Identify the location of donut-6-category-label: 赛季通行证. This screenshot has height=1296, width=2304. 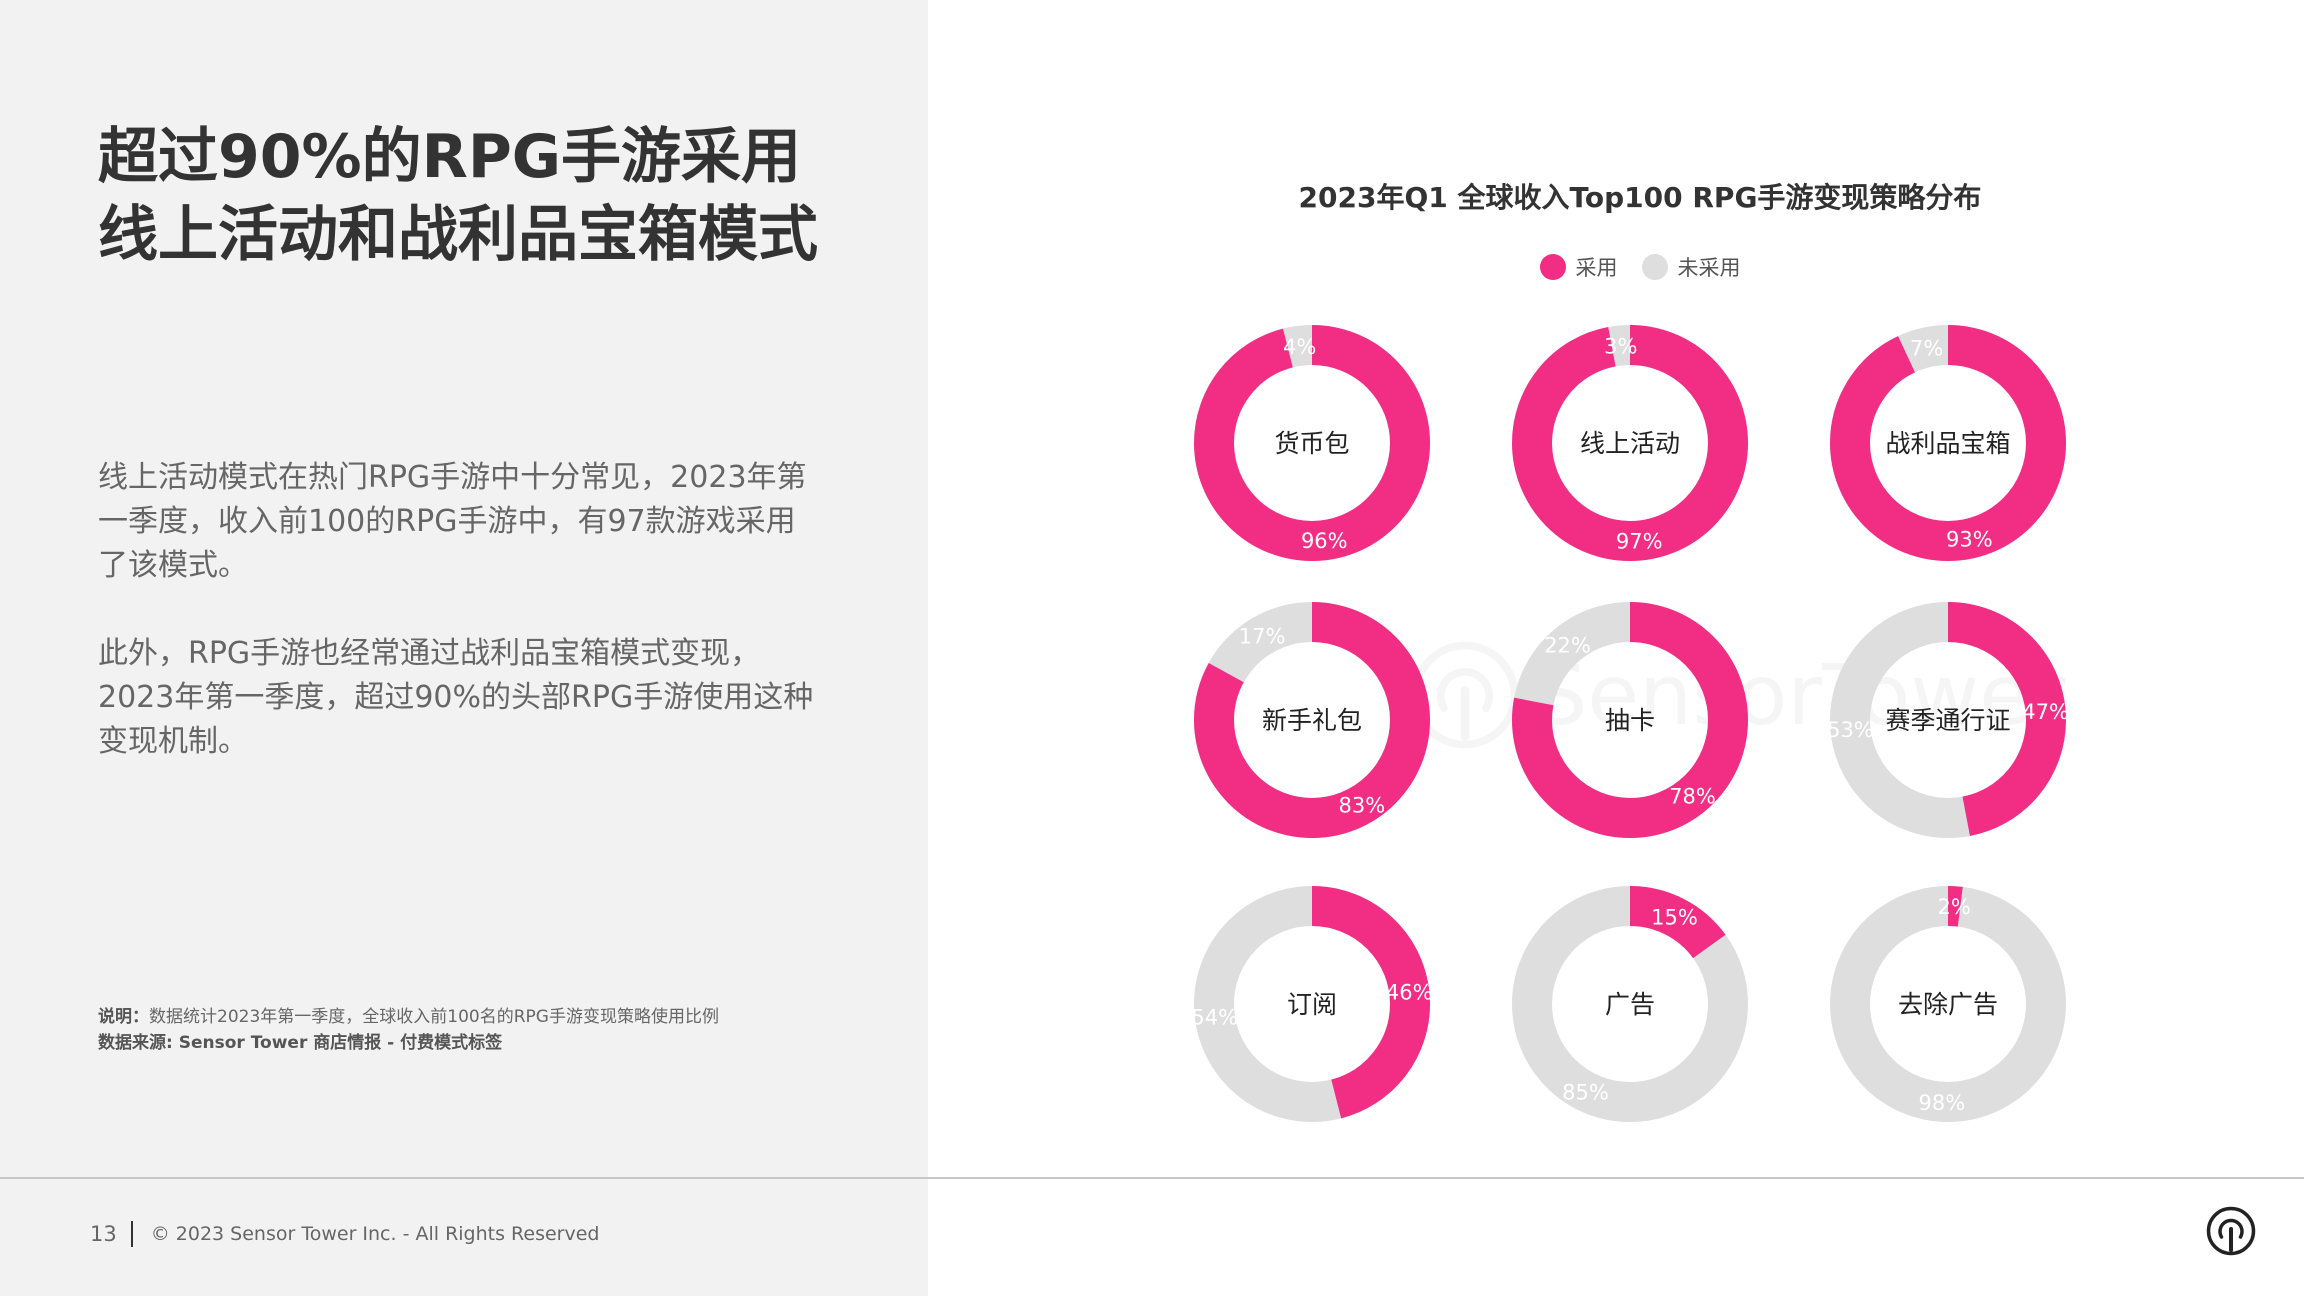
(1947, 720).